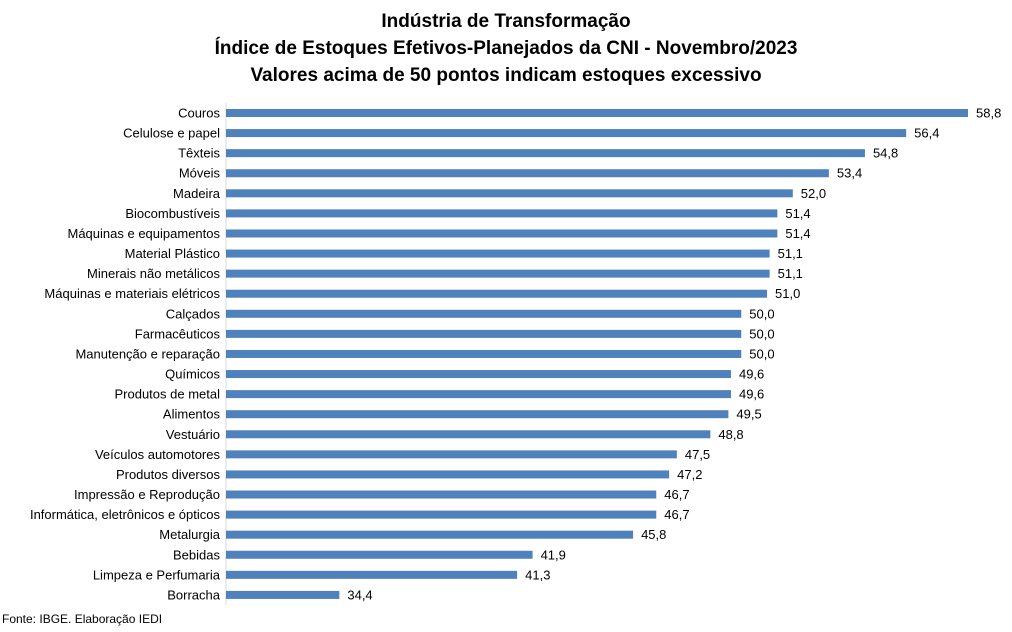 This screenshot has width=1012, height=632. I want to click on data-label: 58,8, so click(988, 113).